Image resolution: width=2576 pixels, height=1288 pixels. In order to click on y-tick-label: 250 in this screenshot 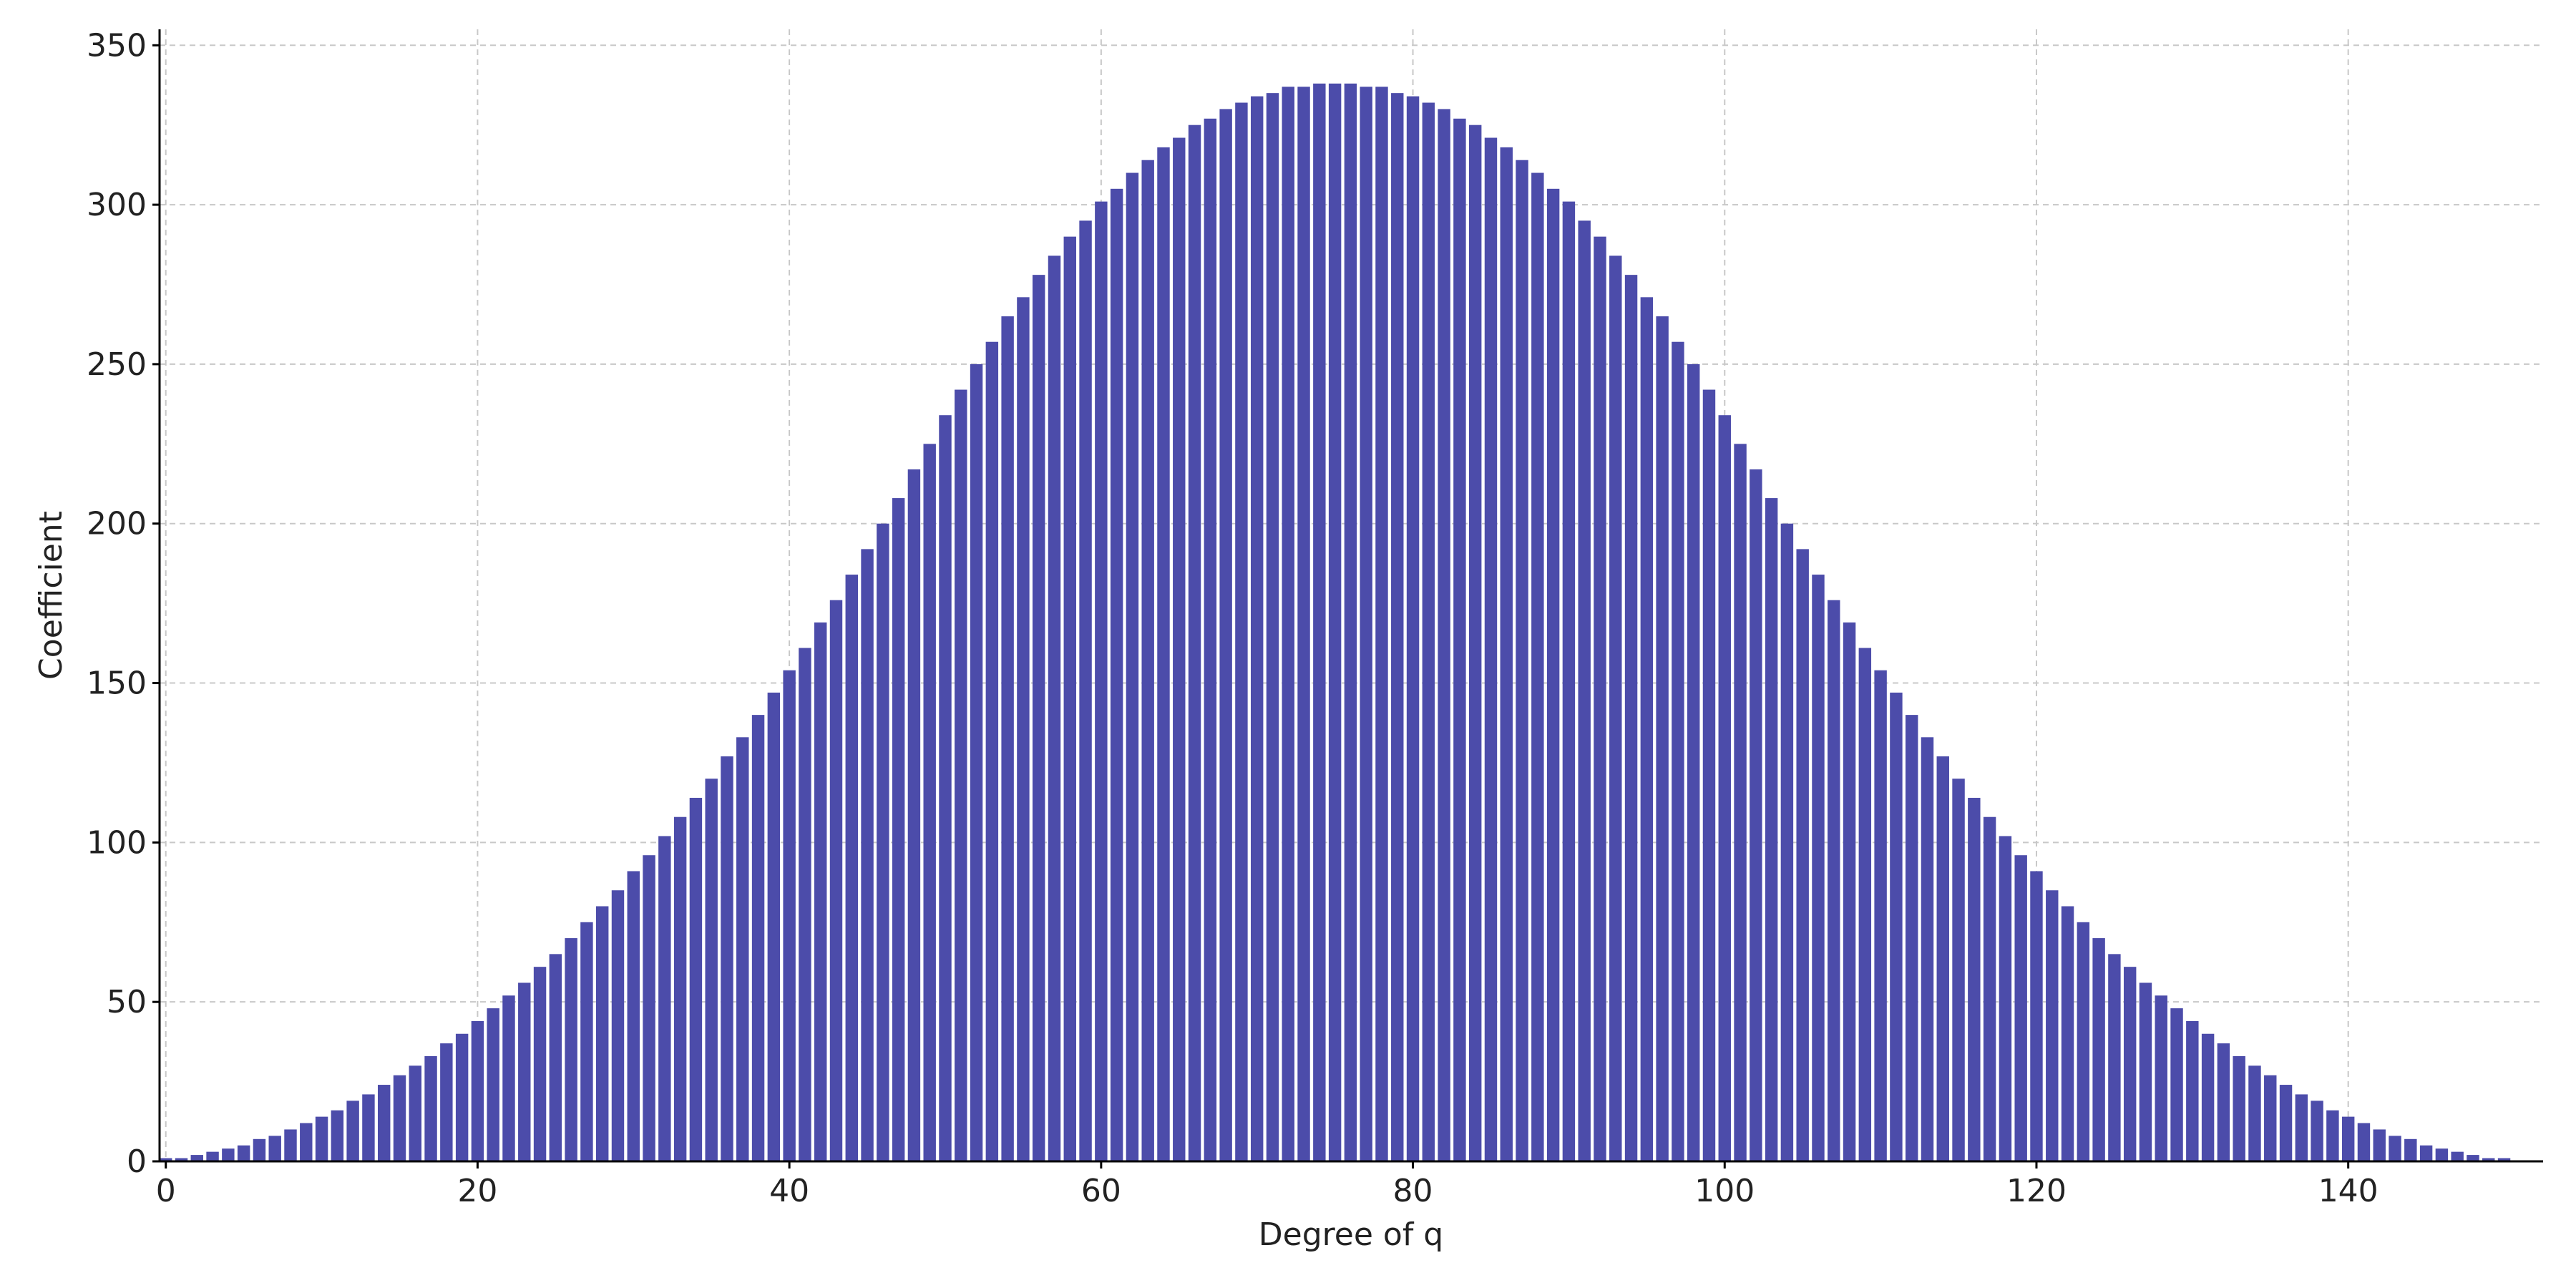, I will do `click(117, 364)`.